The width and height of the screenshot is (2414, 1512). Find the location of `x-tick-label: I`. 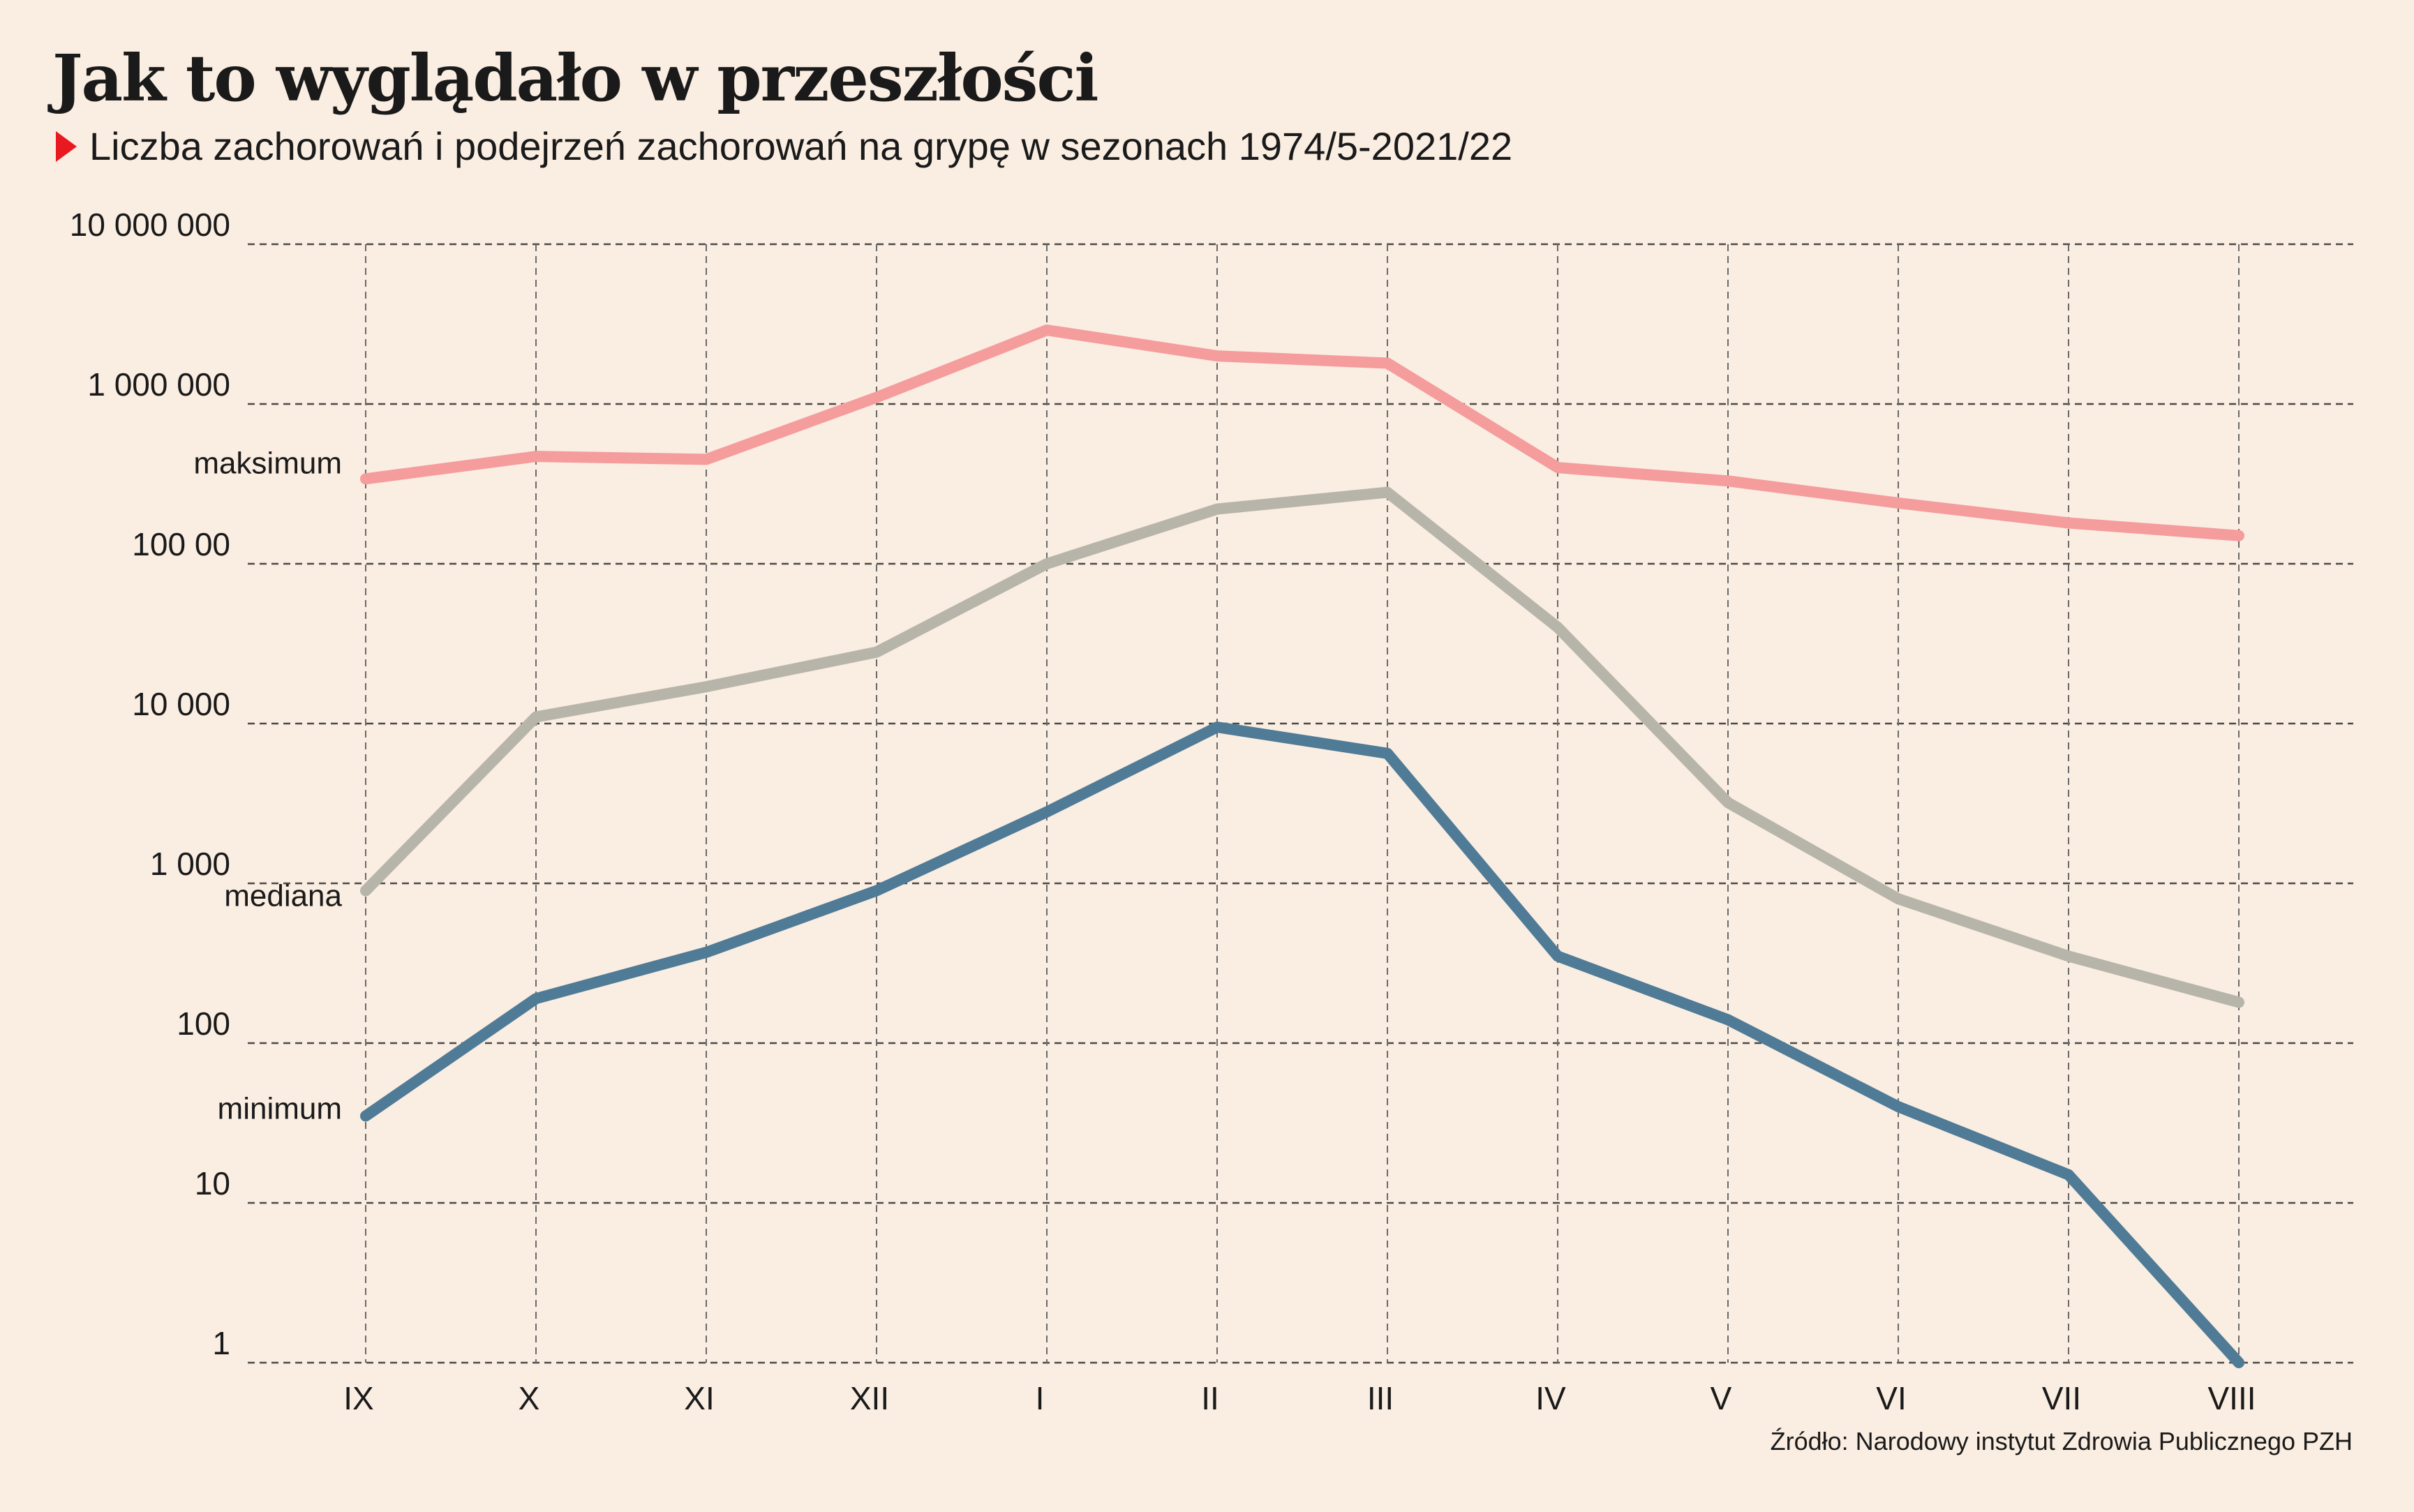

x-tick-label: I is located at coordinates (1041, 1398).